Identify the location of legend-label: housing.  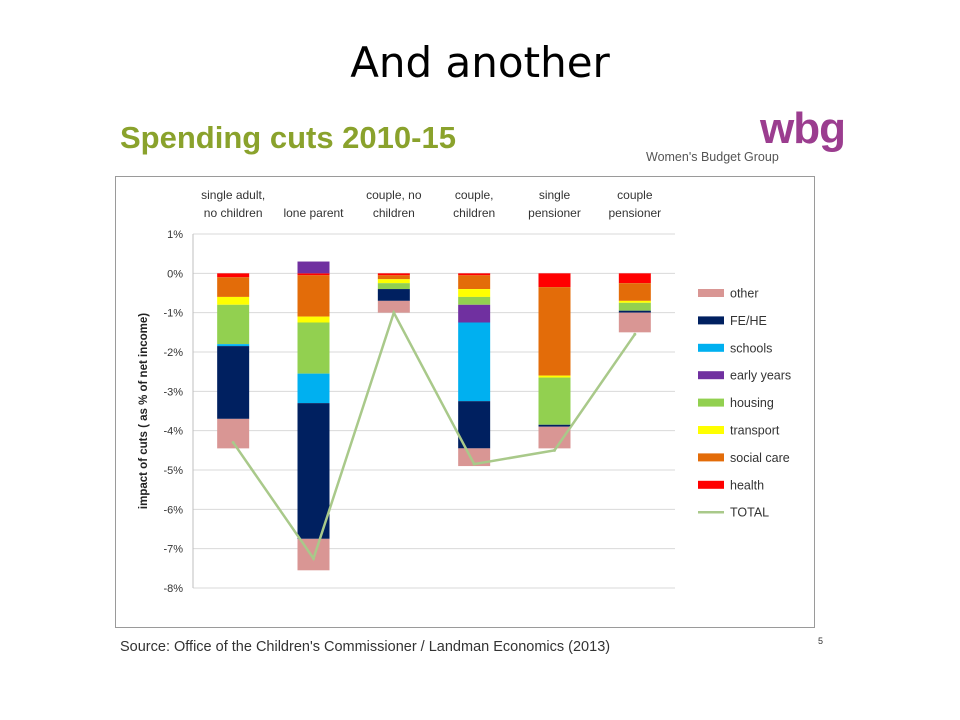
(752, 403).